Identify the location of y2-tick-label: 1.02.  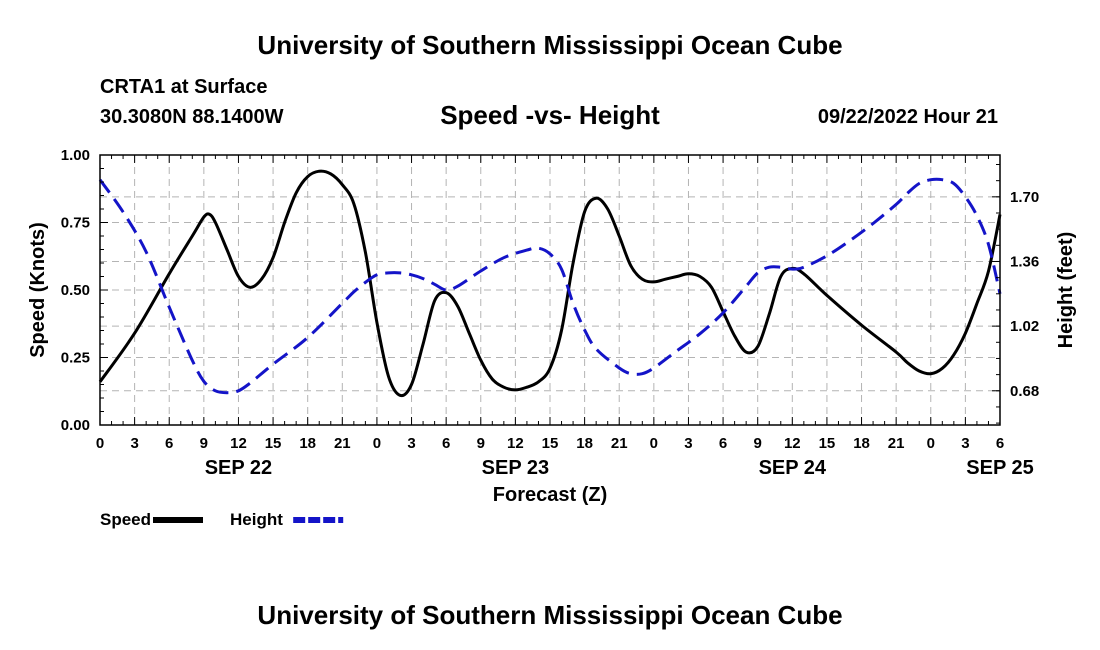
(1024, 326).